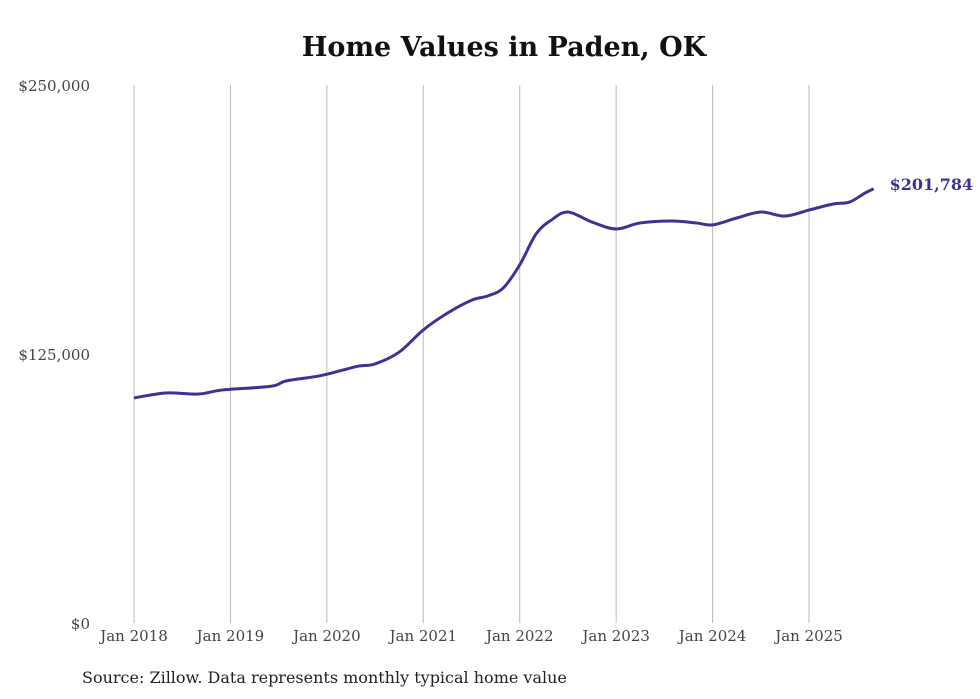 The height and width of the screenshot is (699, 980). I want to click on end-value-label: $201,784, so click(932, 184).